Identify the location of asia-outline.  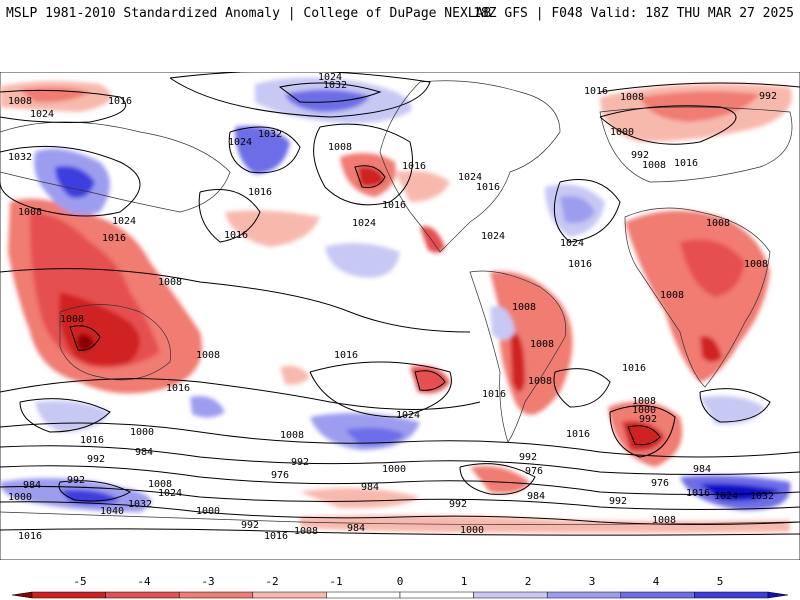
(115, 167).